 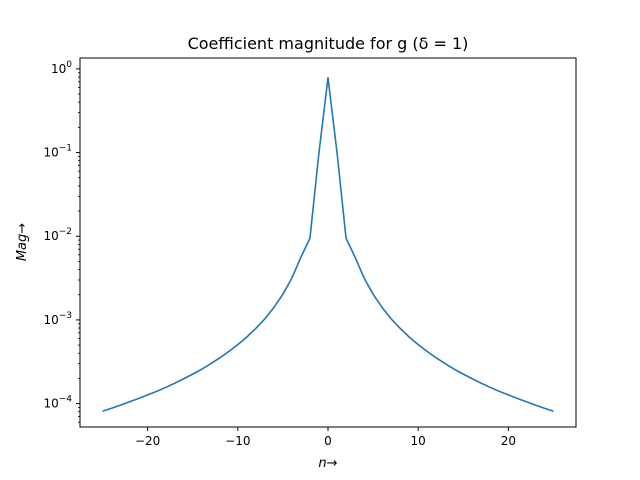 What do you see at coordinates (327, 463) in the screenshot?
I see `x-axis-label: n→` at bounding box center [327, 463].